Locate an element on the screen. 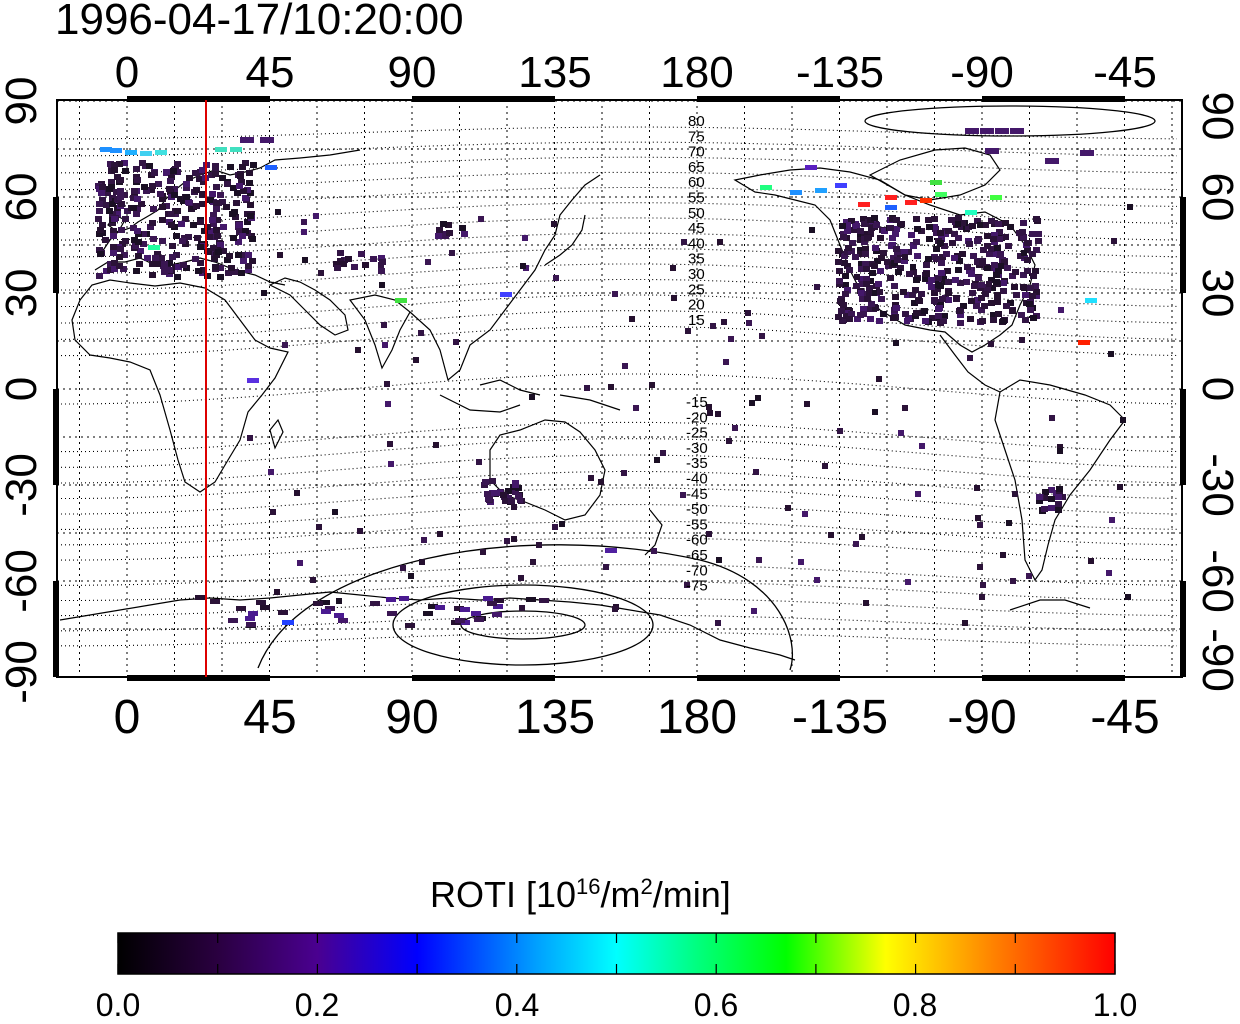 This screenshot has height=1024, width=1240. mlat-label: -15 is located at coordinates (697, 402).